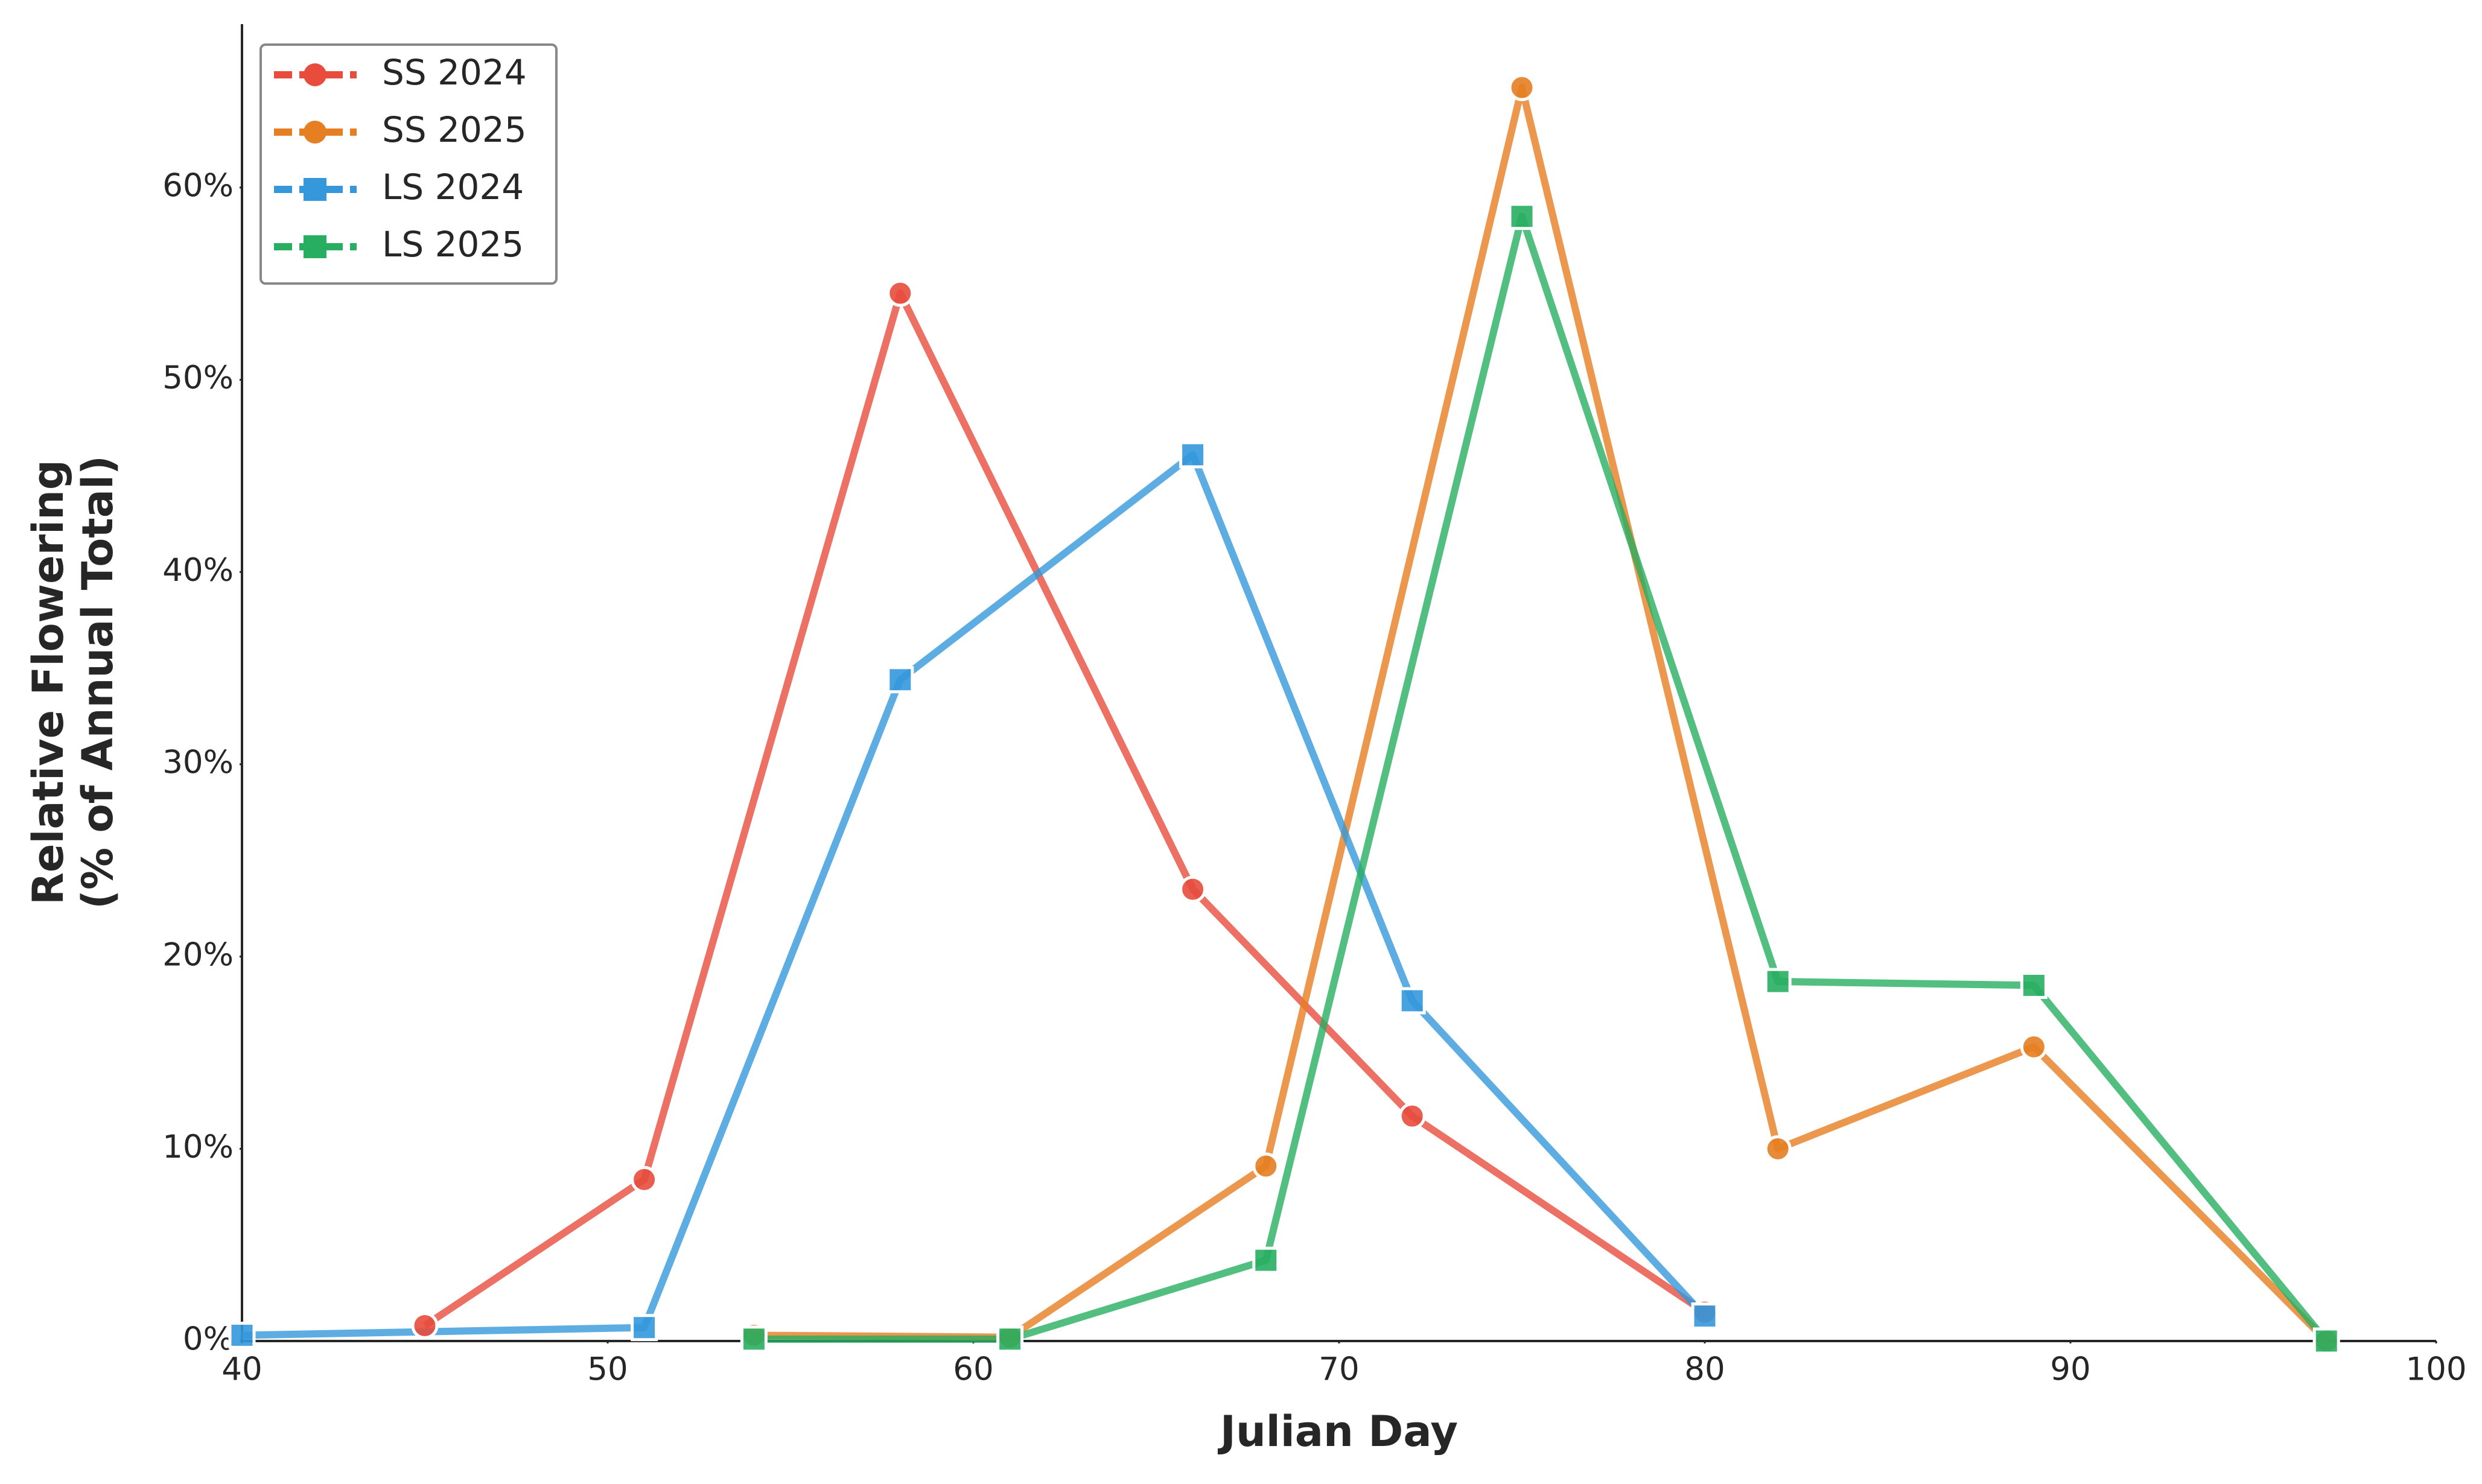 This screenshot has height=1484, width=2482. Describe the element at coordinates (1339, 1369) in the screenshot. I see `x-tick-label: 70` at that location.